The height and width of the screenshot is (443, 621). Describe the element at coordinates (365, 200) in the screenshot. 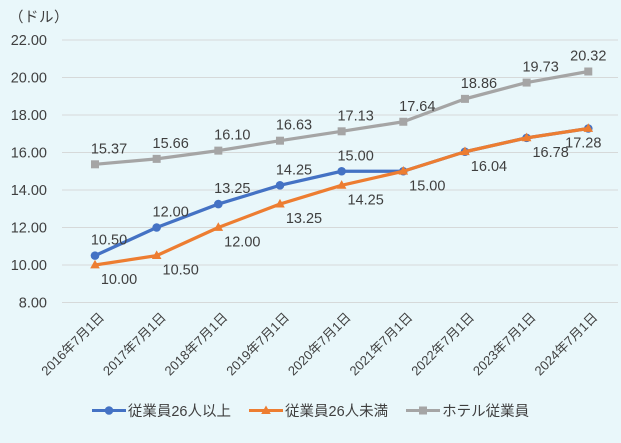

I see `data-label-employees-under-26: 14.25` at that location.